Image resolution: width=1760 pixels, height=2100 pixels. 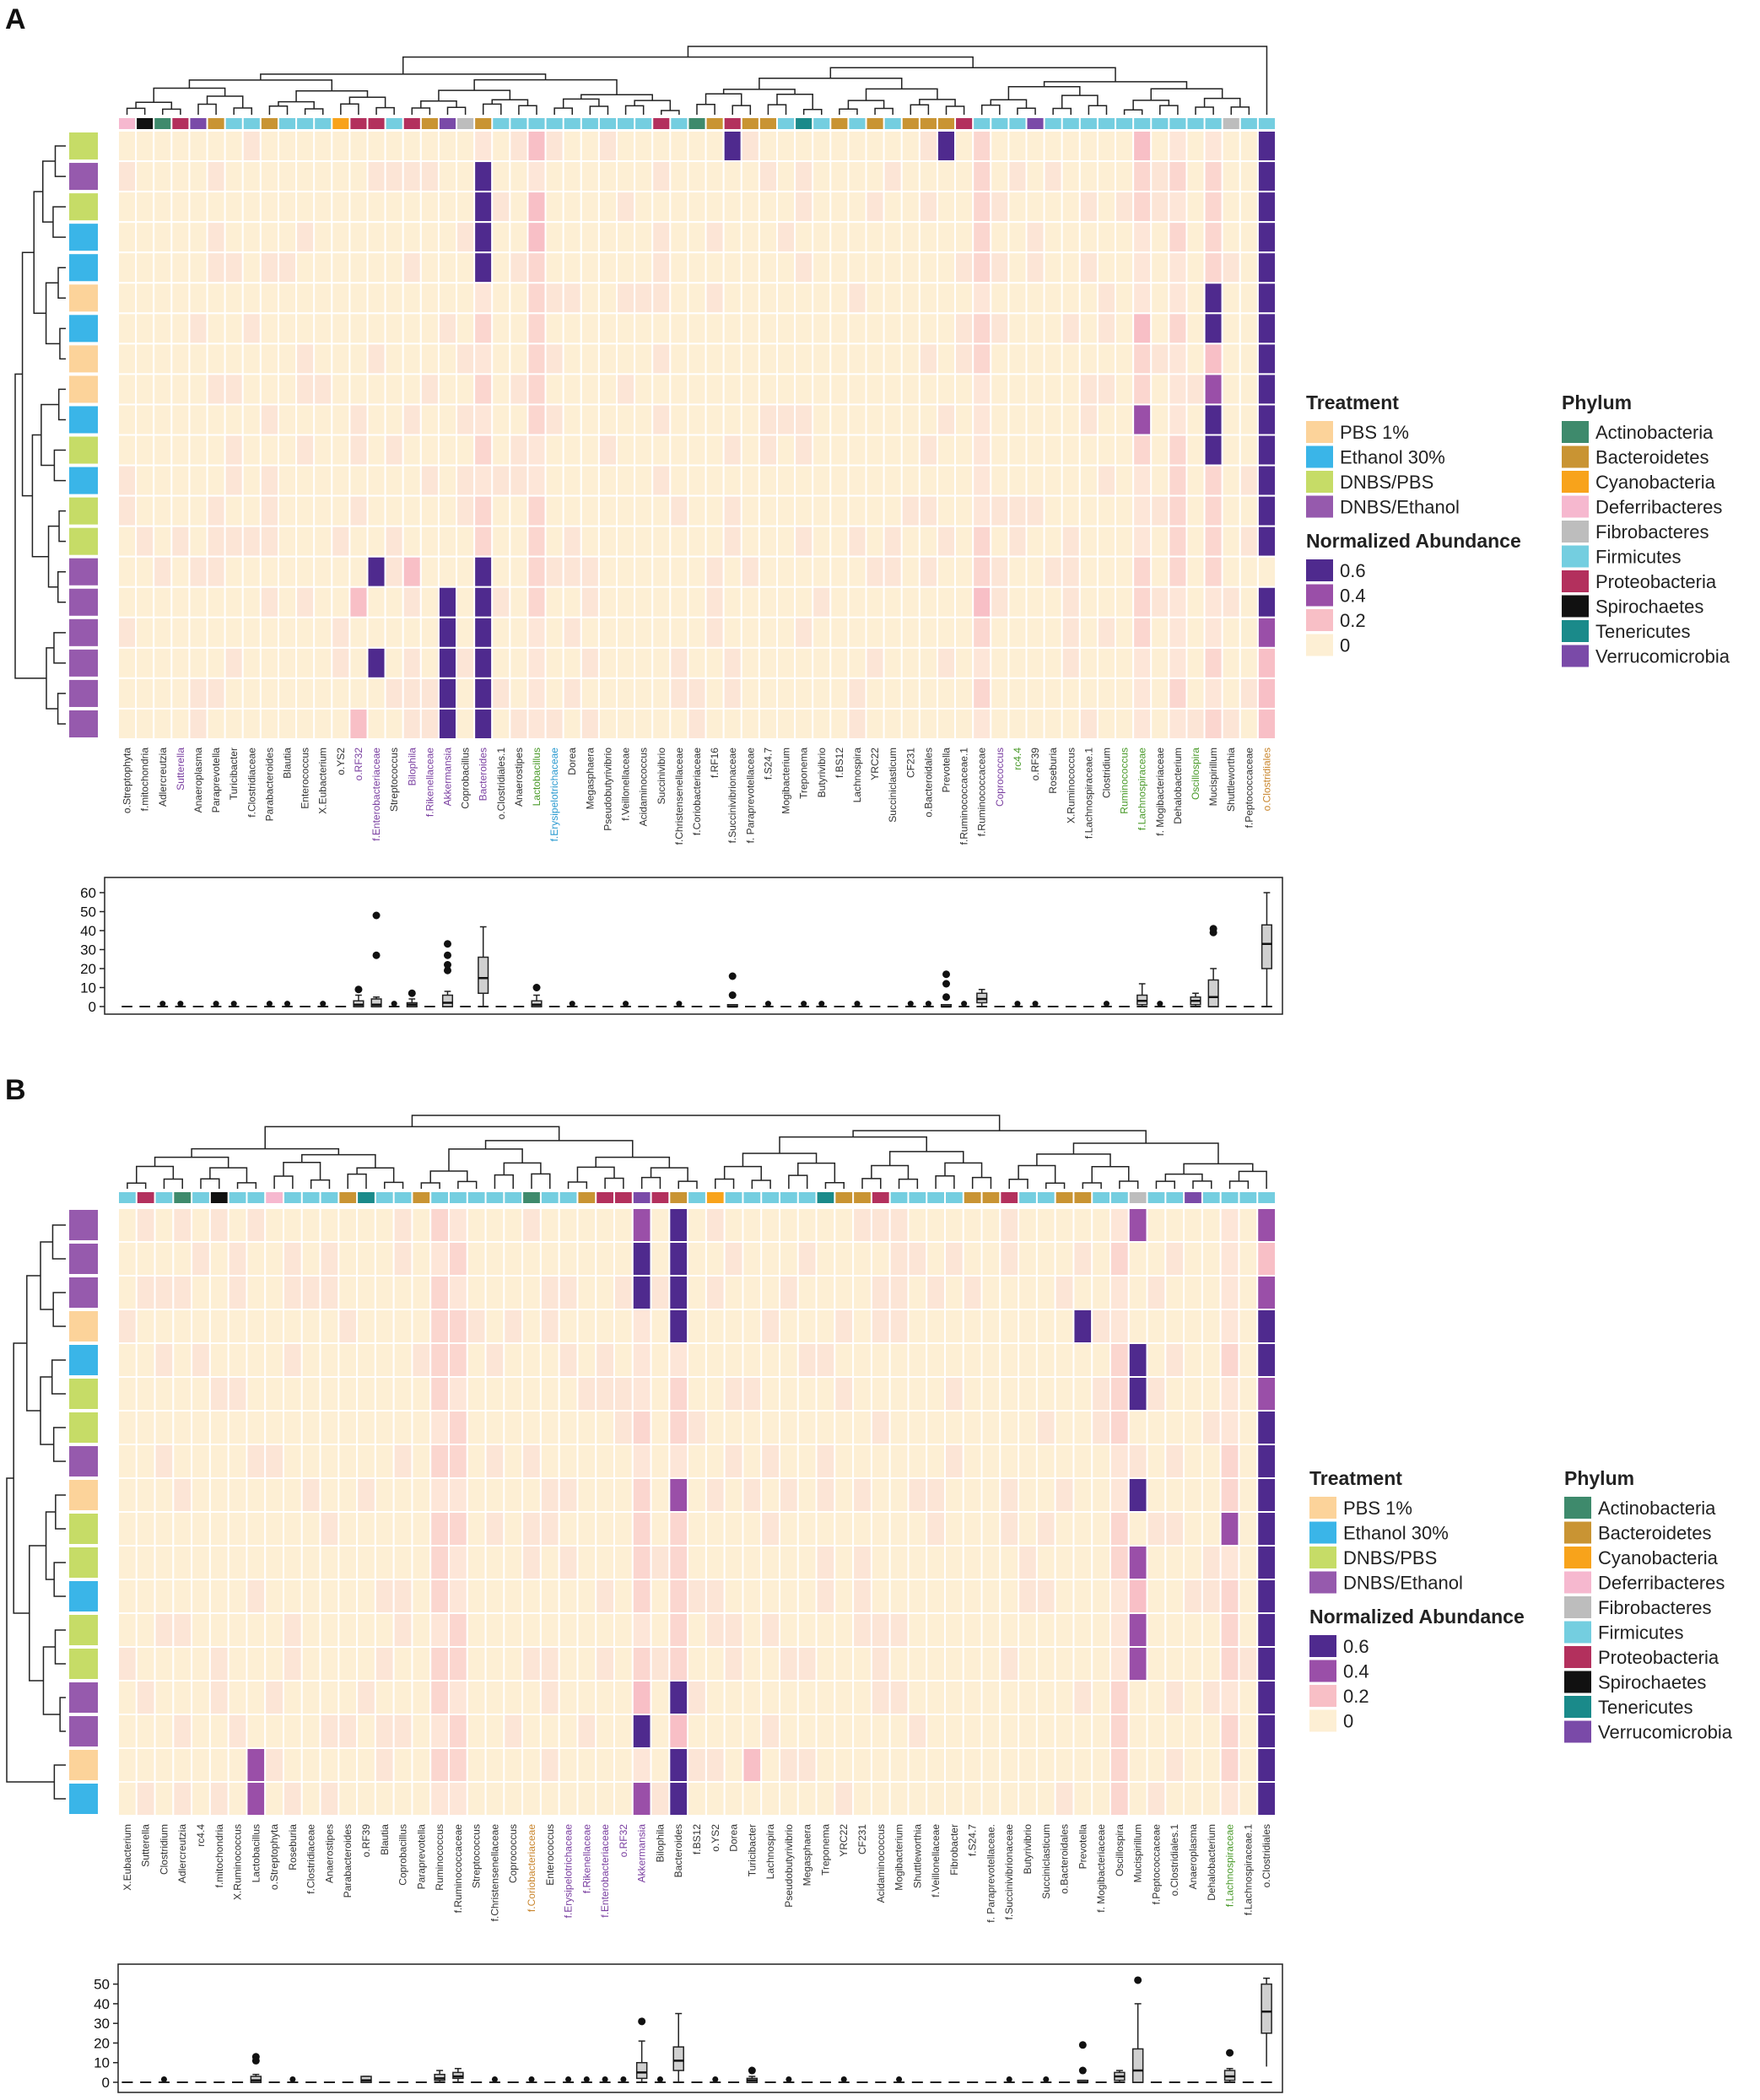 I want to click on phylum-legend-swatch, so click(x=1577, y=1707).